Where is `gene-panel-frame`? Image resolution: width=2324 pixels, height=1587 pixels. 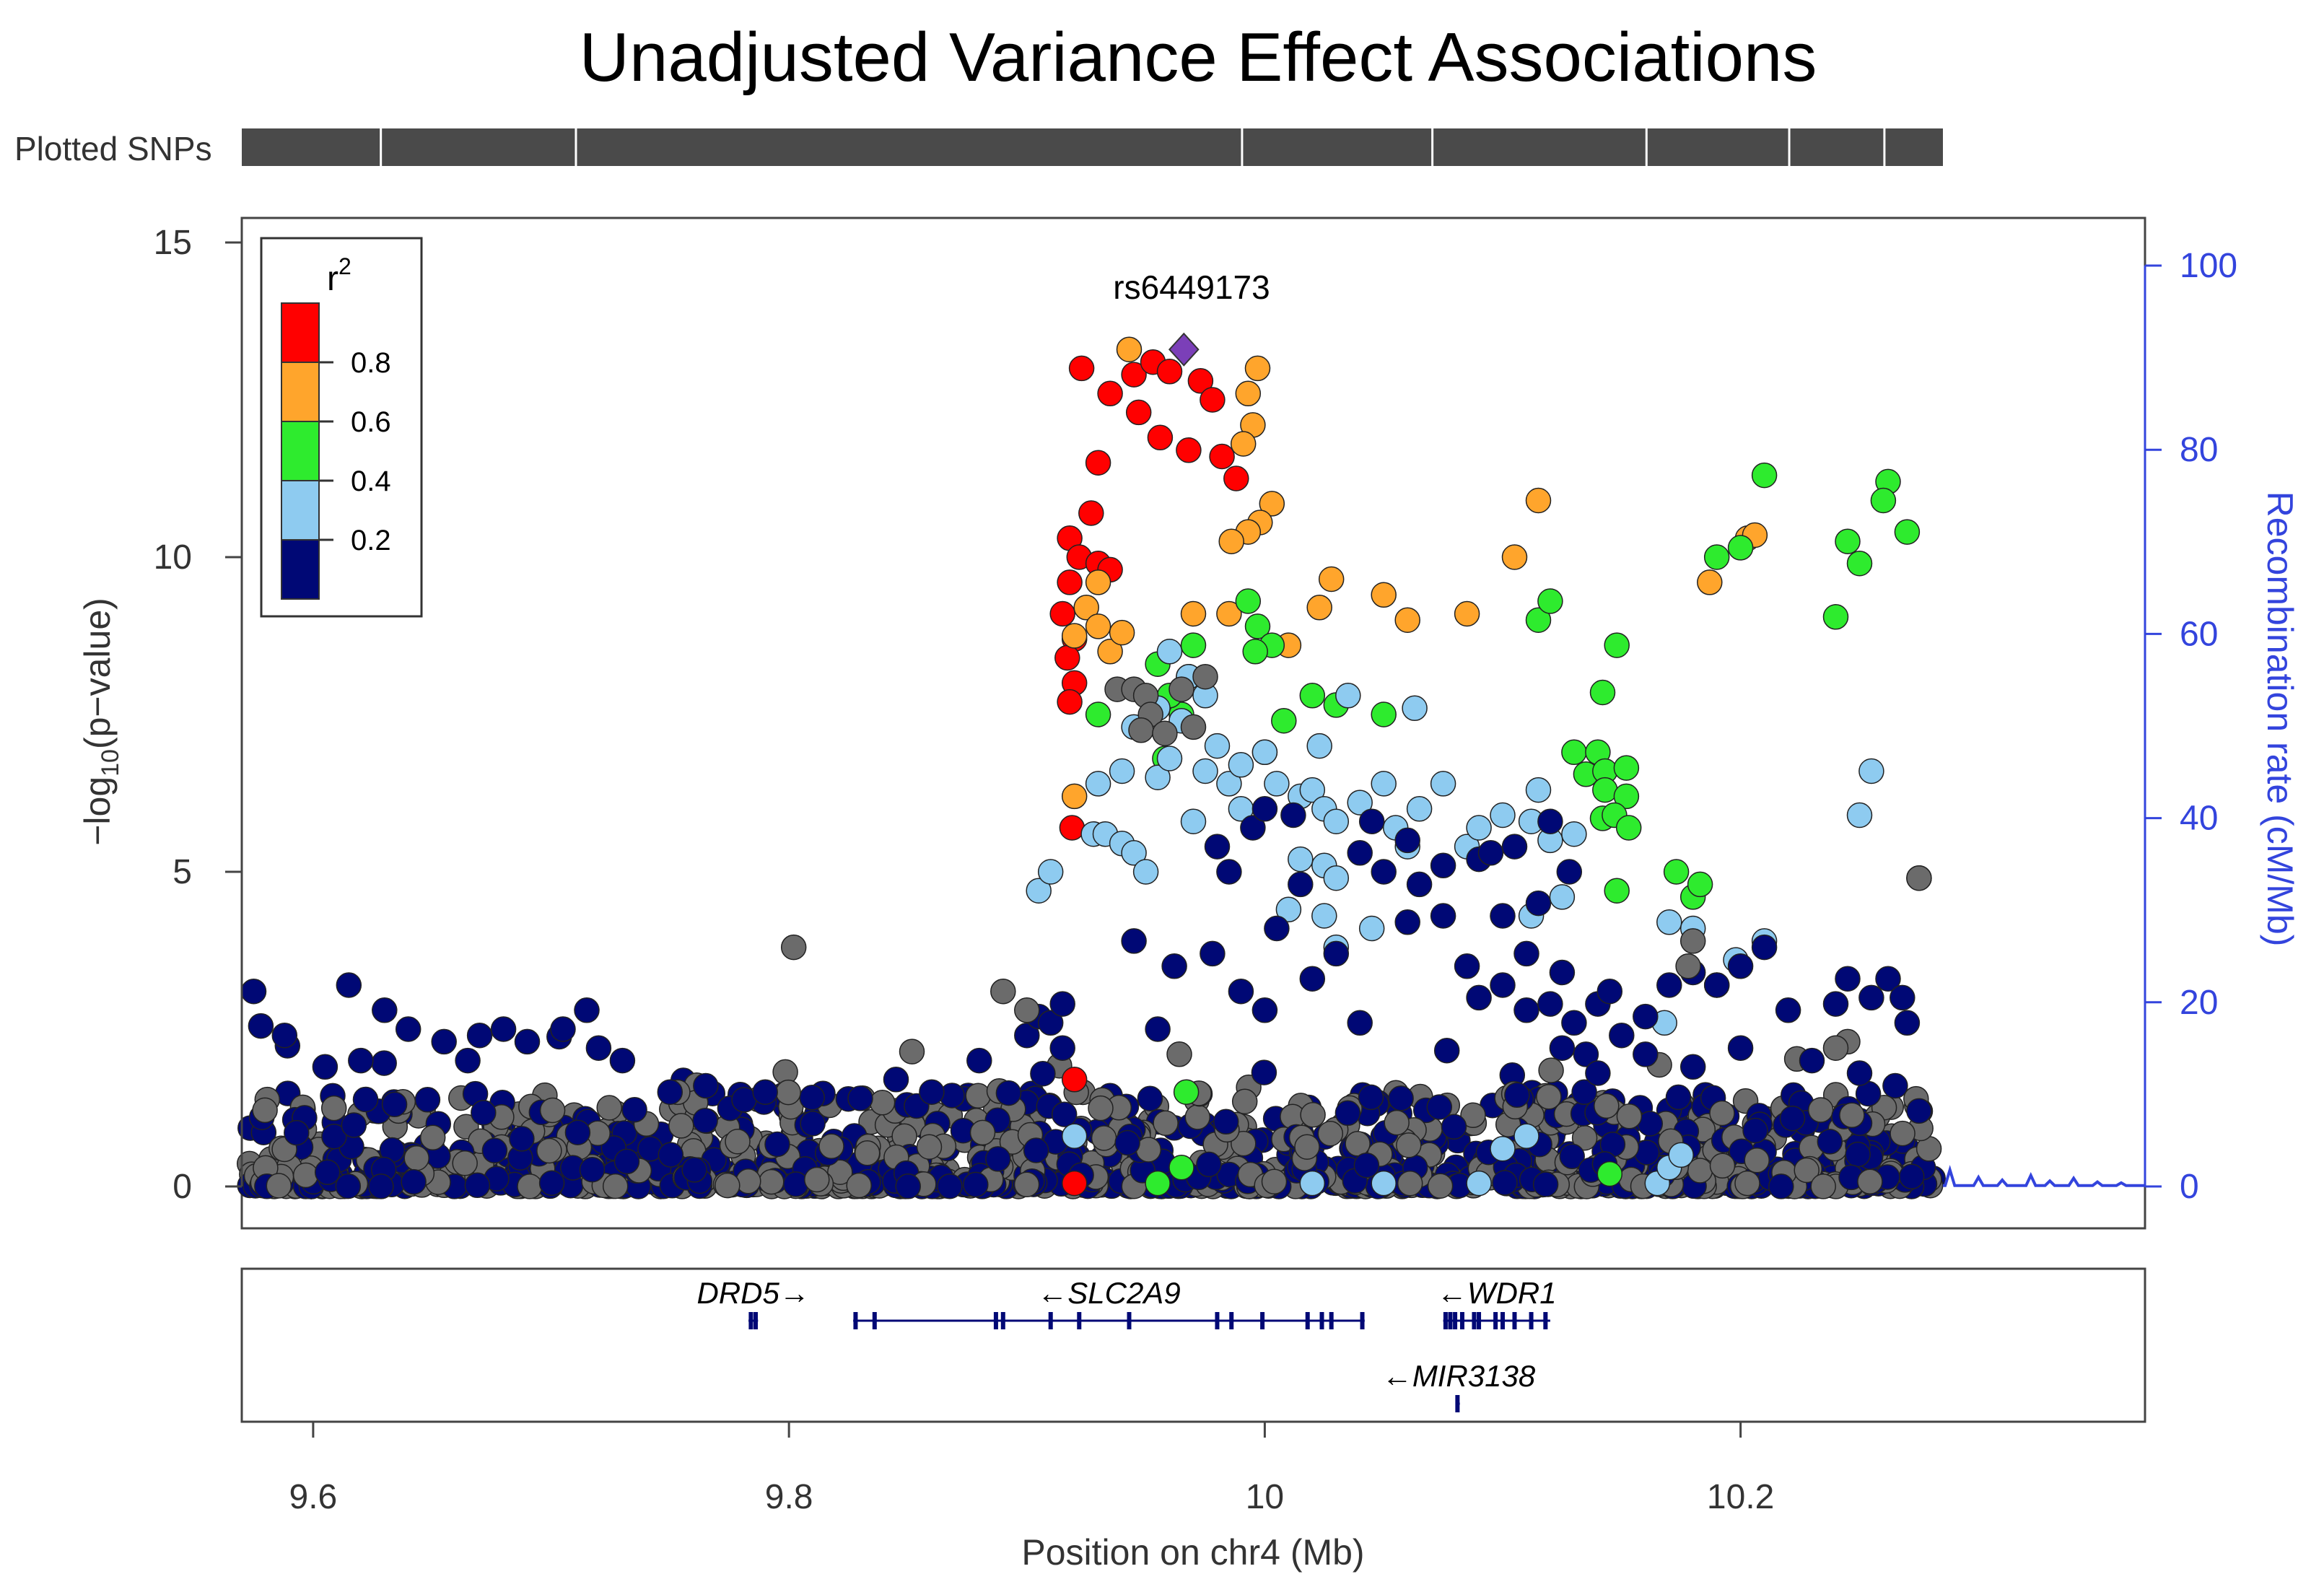 gene-panel-frame is located at coordinates (1193, 1345).